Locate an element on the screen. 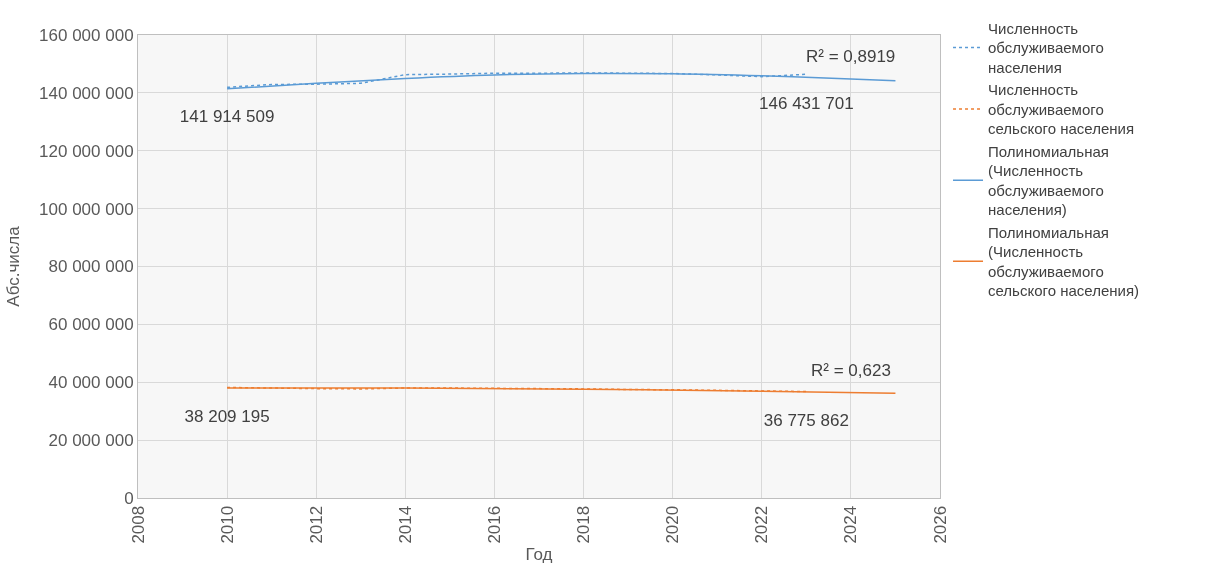 Image resolution: width=1225 pixels, height=573 pixels. data-label: 38 209 195 is located at coordinates (227, 417).